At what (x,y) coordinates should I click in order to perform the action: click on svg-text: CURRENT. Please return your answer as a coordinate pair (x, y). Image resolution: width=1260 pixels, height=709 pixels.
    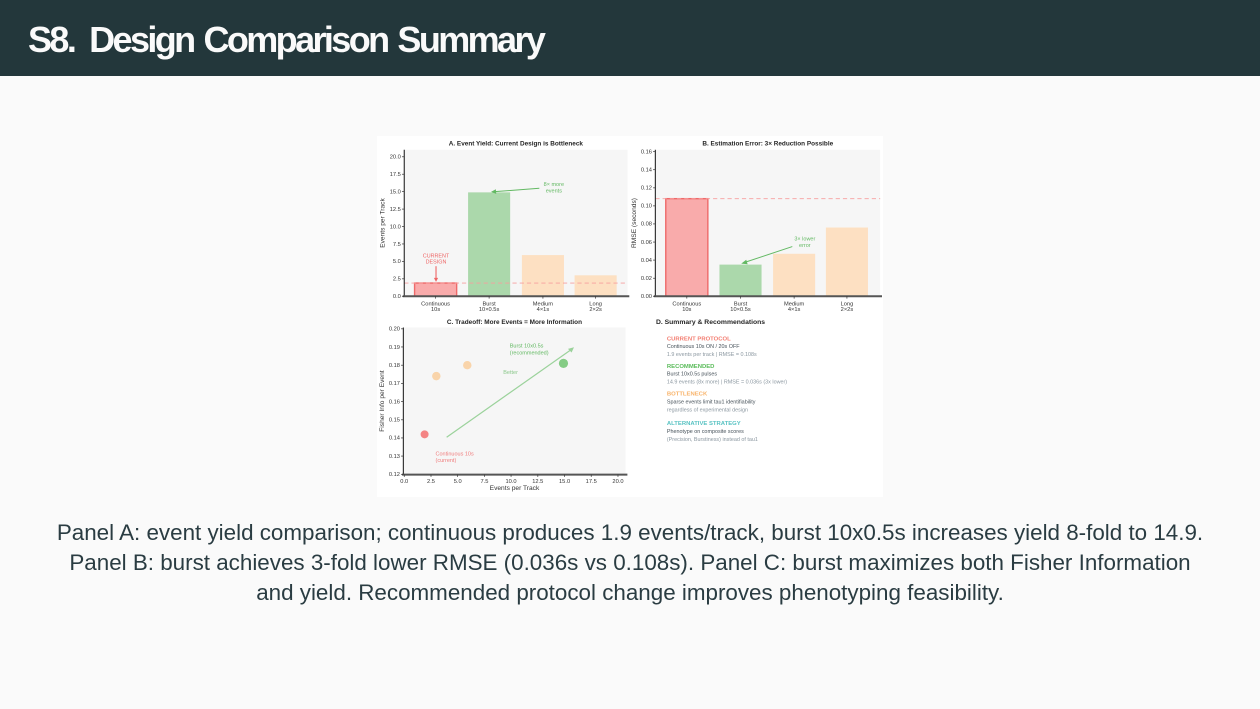
    Looking at the image, I should click on (436, 256).